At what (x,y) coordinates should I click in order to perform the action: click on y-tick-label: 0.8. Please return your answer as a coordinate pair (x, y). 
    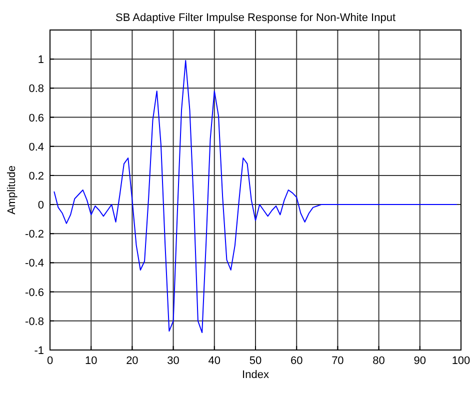
    Looking at the image, I should click on (36, 89).